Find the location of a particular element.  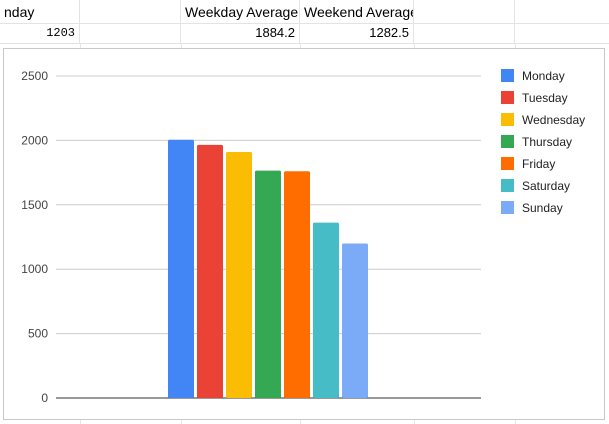

cell-value-weekend-average: 1282.5 is located at coordinates (357, 33).